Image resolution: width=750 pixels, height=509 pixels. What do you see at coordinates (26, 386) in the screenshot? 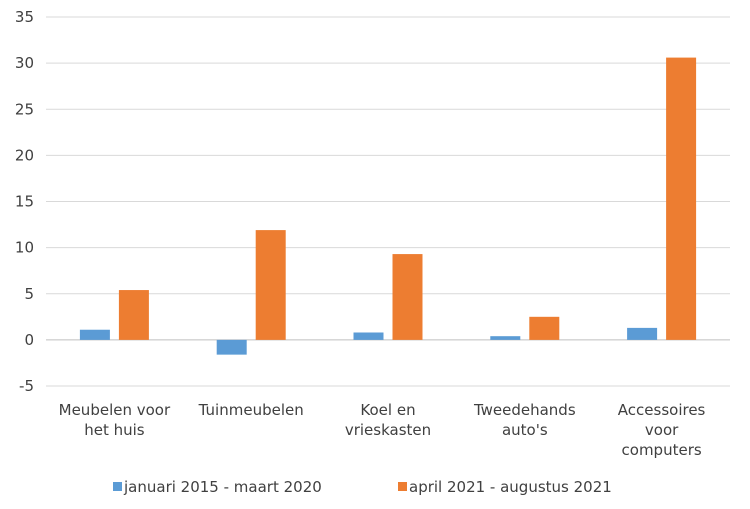
I see `y-tick-label: -5` at bounding box center [26, 386].